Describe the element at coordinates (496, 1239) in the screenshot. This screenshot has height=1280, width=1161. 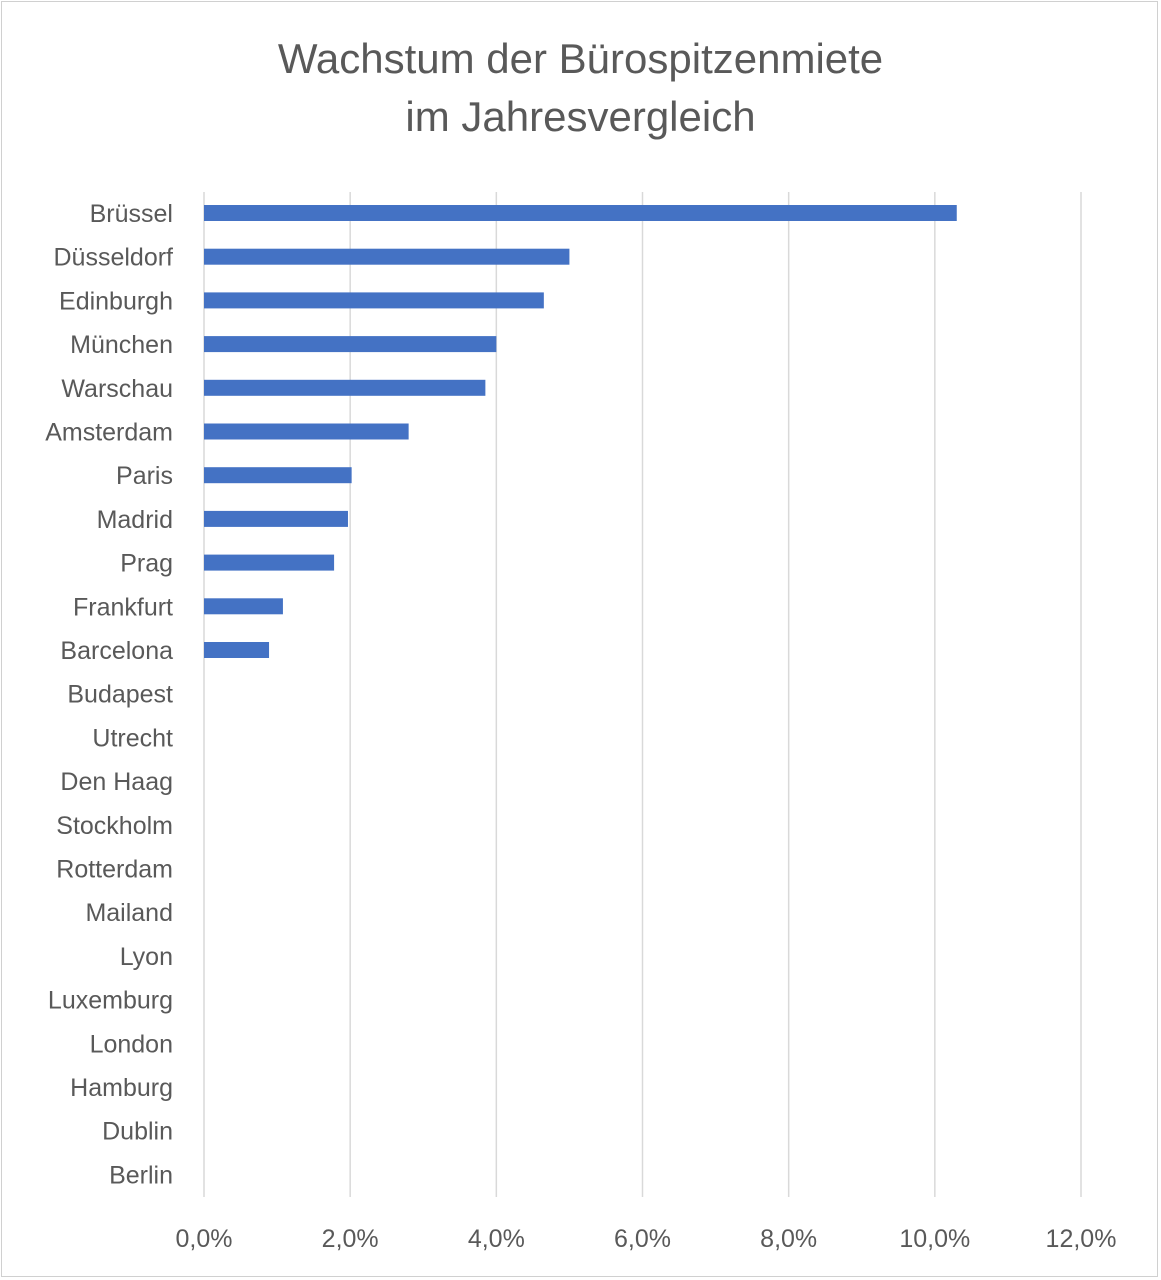
I see `x-tick-label: 4,0%` at that location.